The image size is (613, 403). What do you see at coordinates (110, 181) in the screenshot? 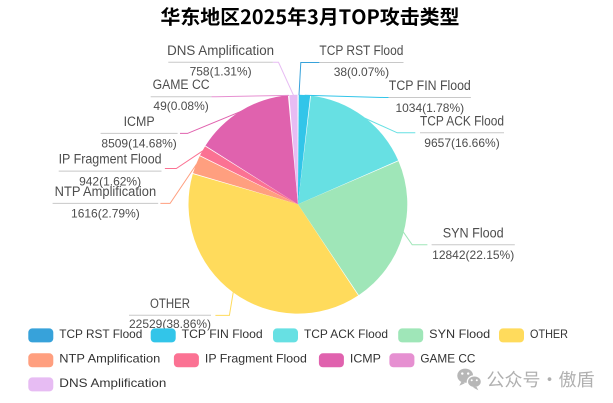
I see `svg-text: 942(1.62%)` at bounding box center [110, 181].